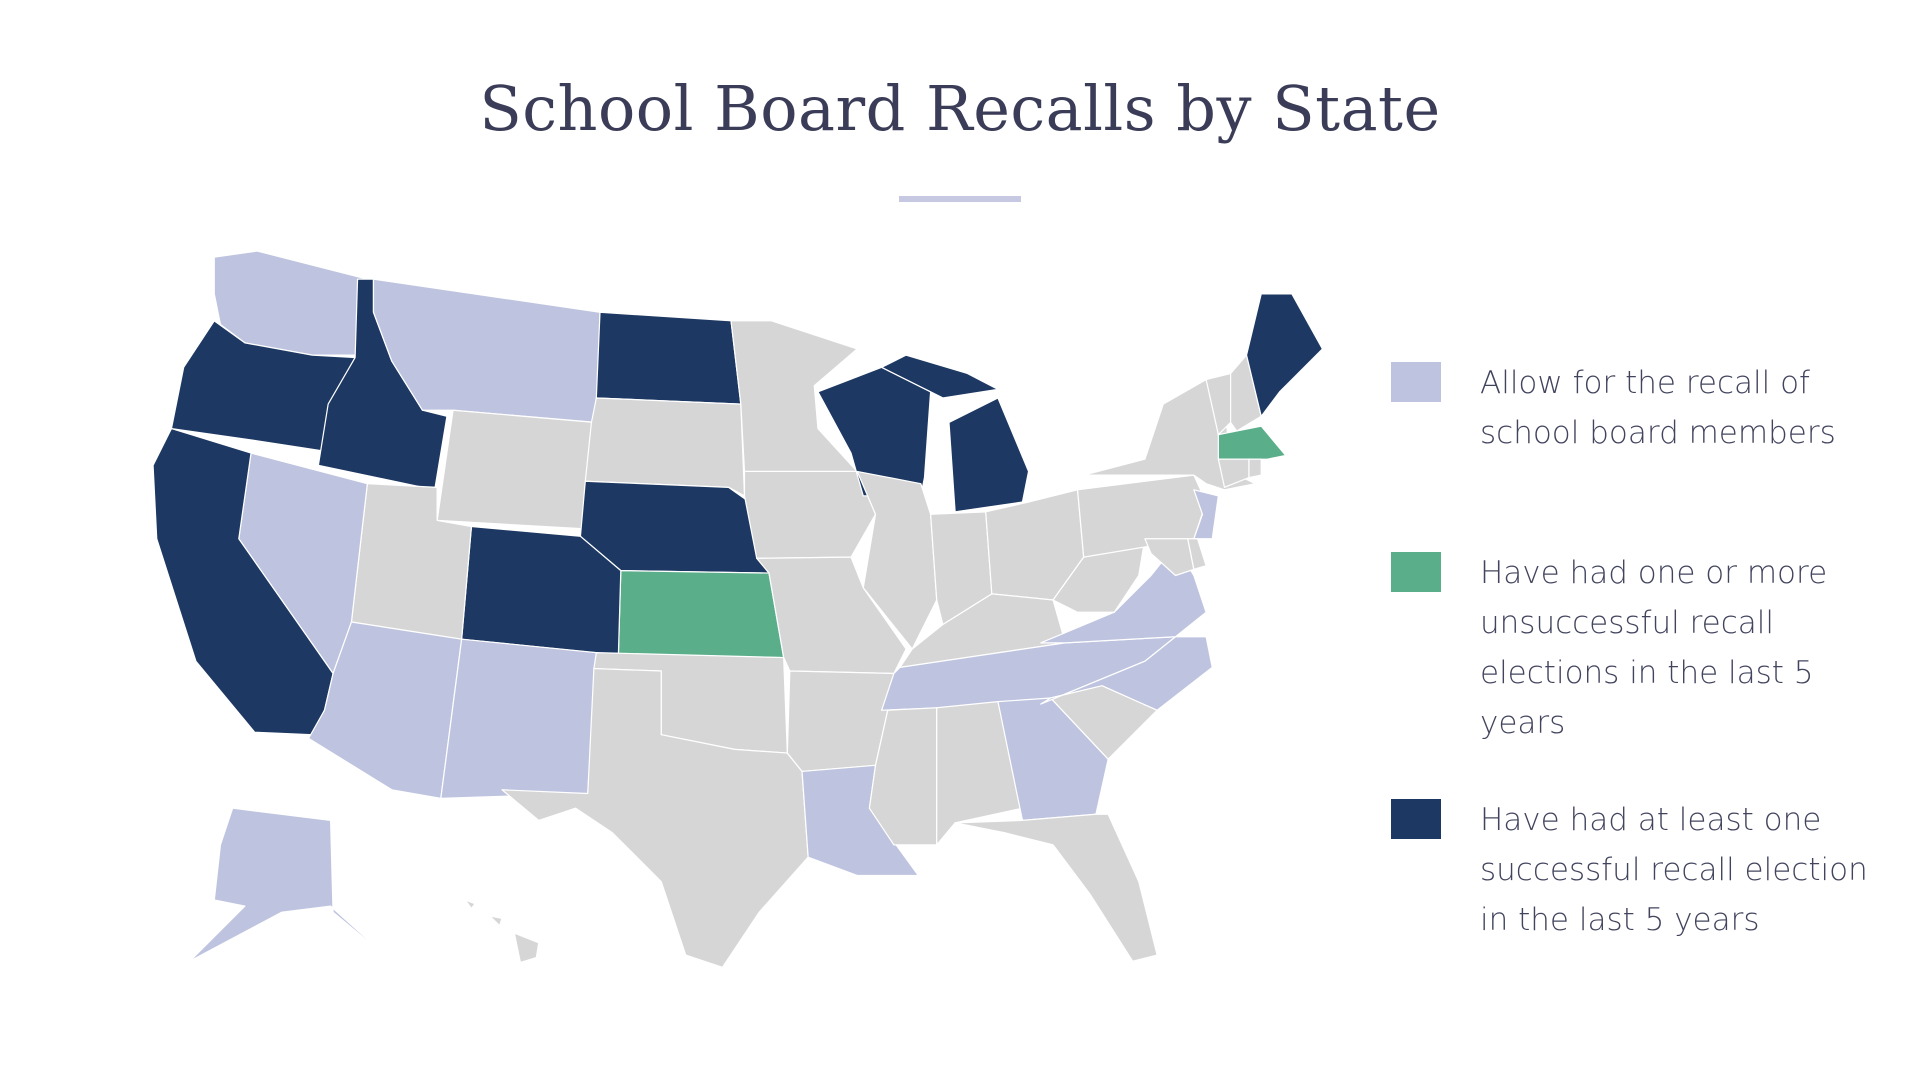  What do you see at coordinates (1056, 887) in the screenshot?
I see `state-fl` at bounding box center [1056, 887].